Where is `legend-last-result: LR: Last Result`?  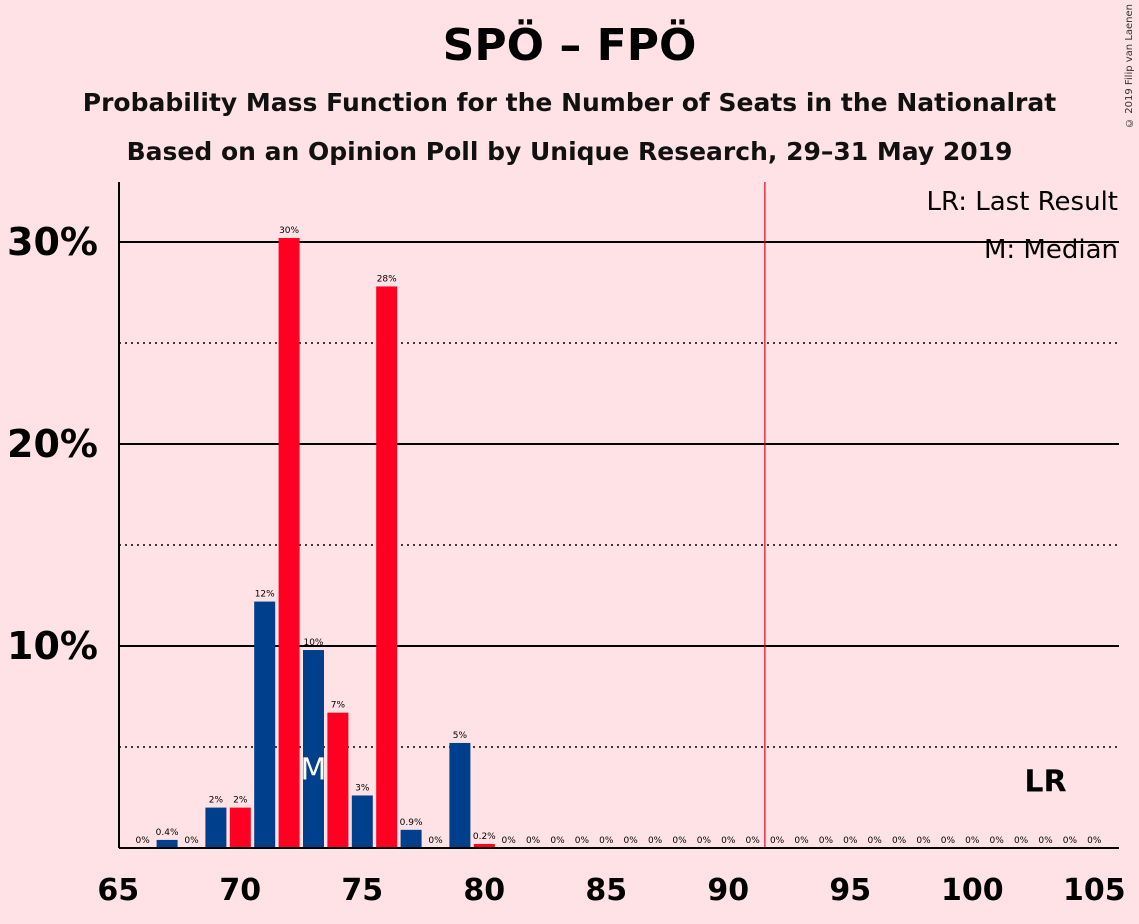 legend-last-result: LR: Last Result is located at coordinates (1022, 202).